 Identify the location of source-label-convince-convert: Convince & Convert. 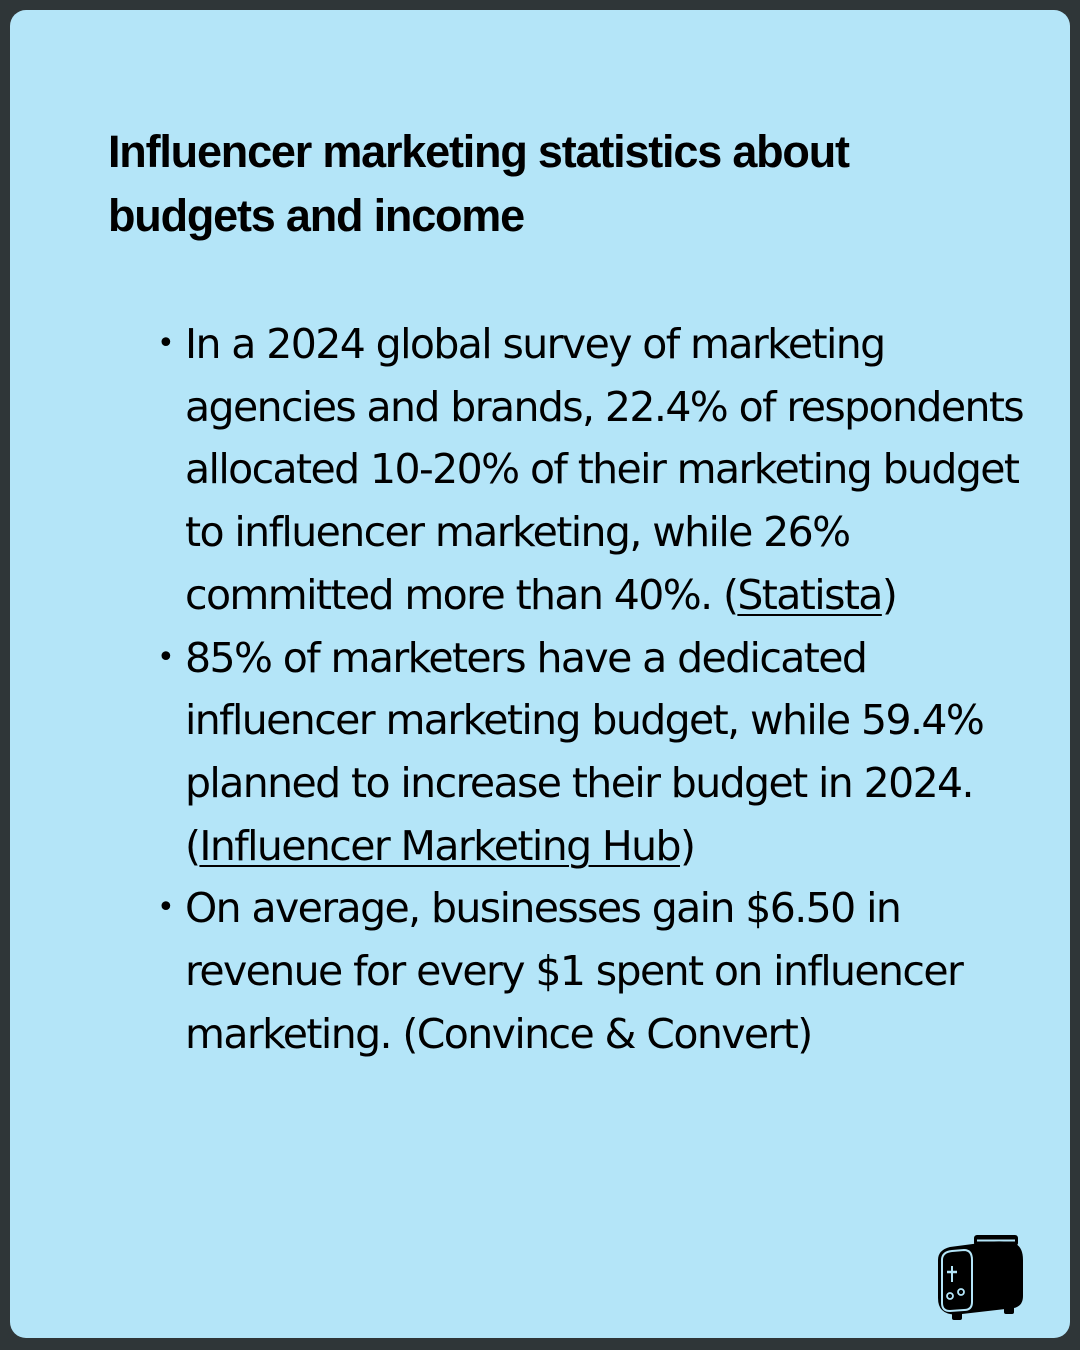
(607, 1033).